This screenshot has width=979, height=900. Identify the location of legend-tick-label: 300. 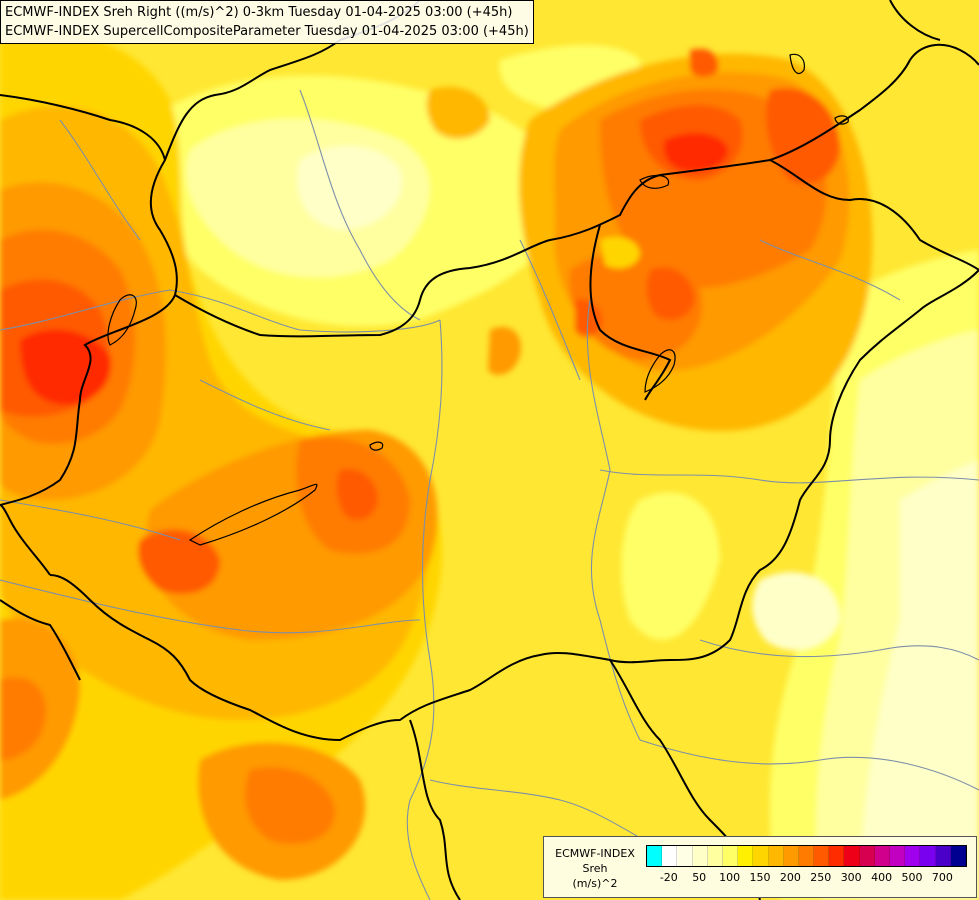
(851, 877).